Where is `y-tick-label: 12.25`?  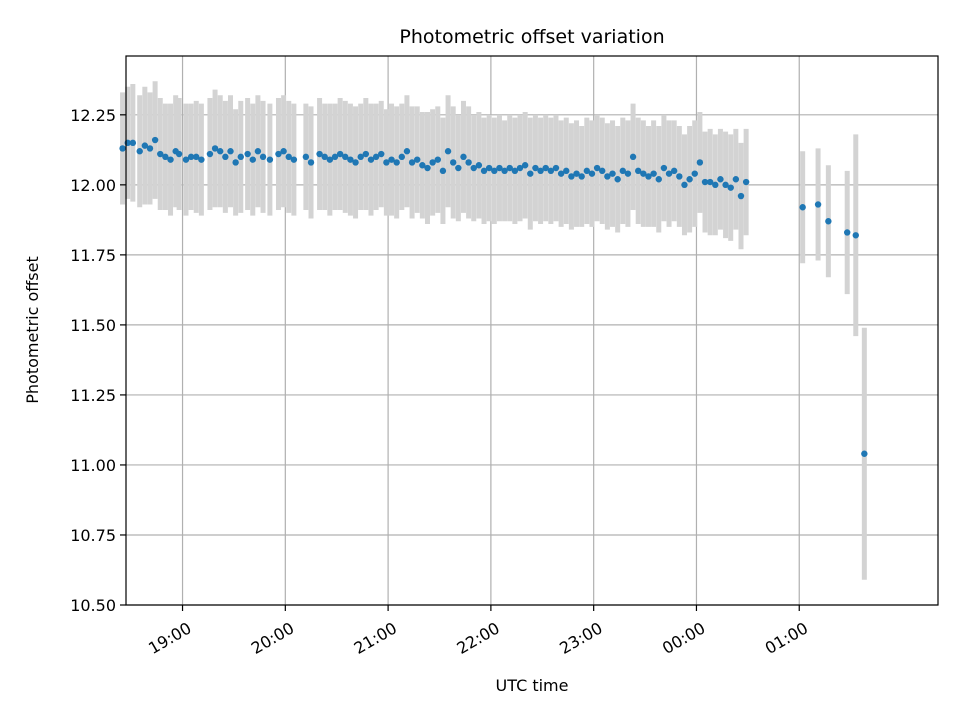 y-tick-label: 12.25 is located at coordinates (93, 115).